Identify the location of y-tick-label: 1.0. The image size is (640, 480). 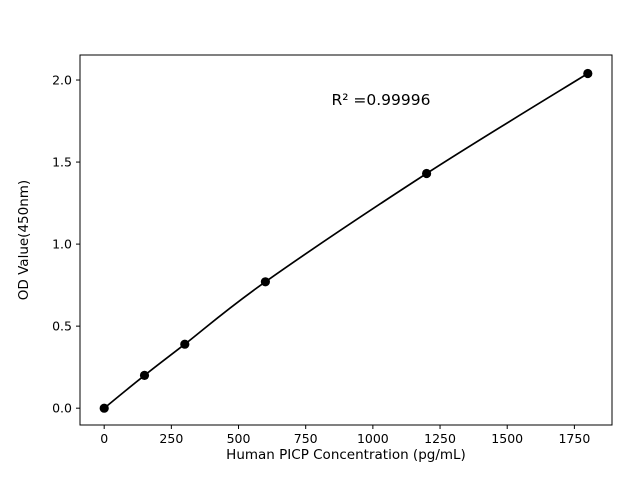
(62, 244).